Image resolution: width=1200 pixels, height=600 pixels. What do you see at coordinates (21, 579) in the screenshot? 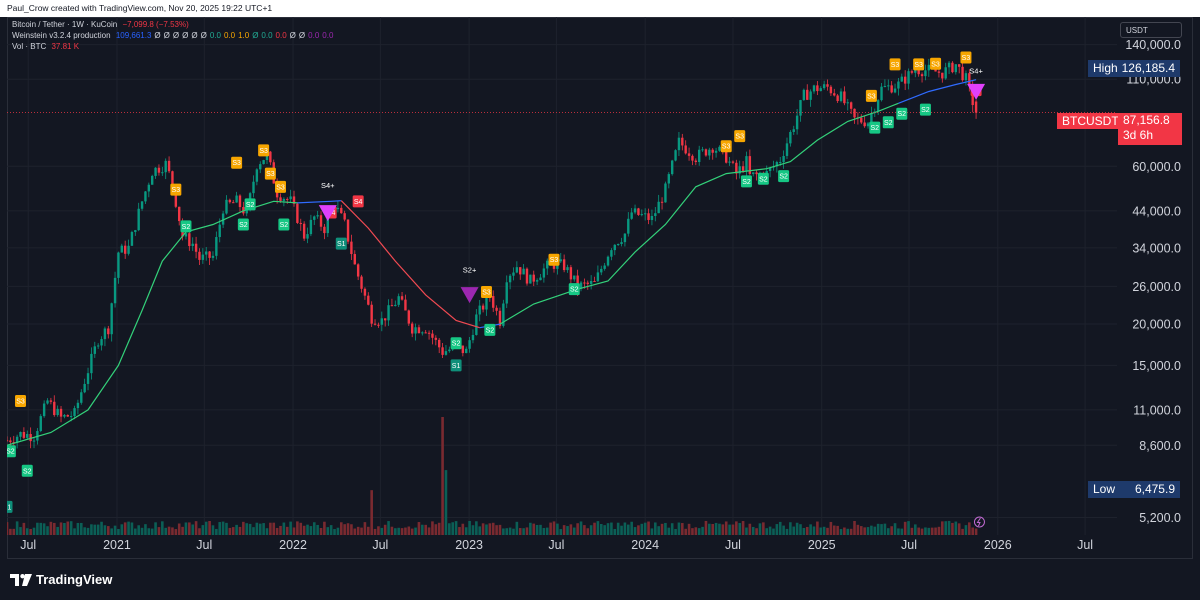
I see `tradingview-logo-icon` at bounding box center [21, 579].